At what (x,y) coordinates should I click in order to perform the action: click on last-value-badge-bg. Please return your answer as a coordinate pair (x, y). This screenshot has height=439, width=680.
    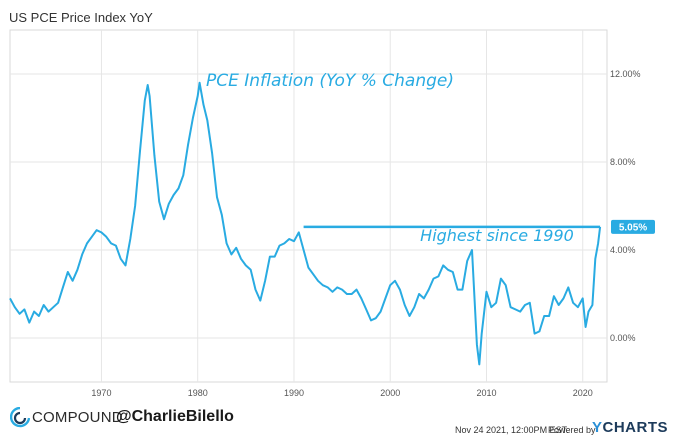
    Looking at the image, I should click on (633, 226).